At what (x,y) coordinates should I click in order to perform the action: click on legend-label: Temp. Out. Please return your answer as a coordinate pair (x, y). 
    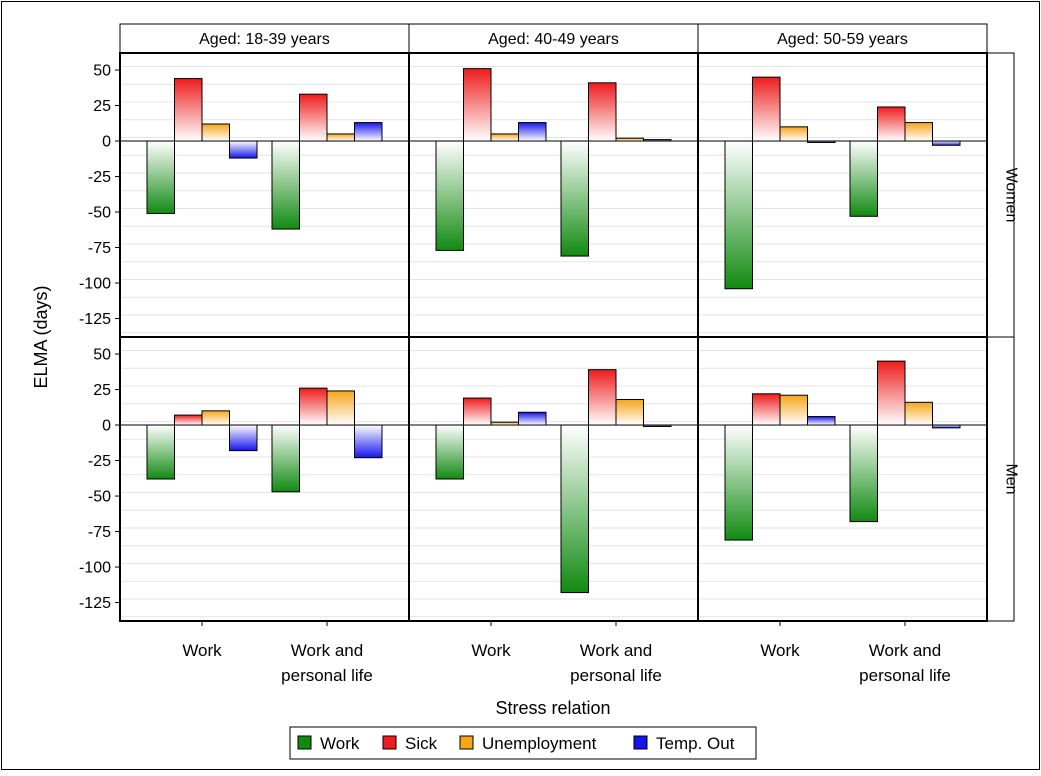
    Looking at the image, I should click on (695, 743).